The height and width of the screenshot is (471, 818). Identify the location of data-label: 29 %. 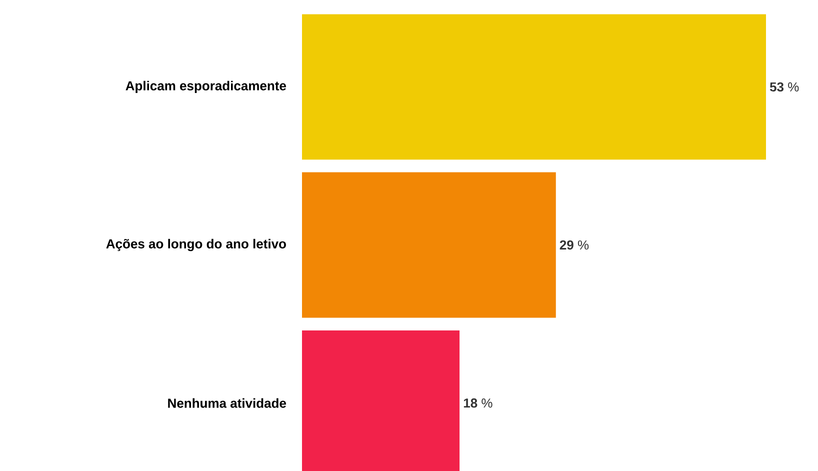
(574, 245).